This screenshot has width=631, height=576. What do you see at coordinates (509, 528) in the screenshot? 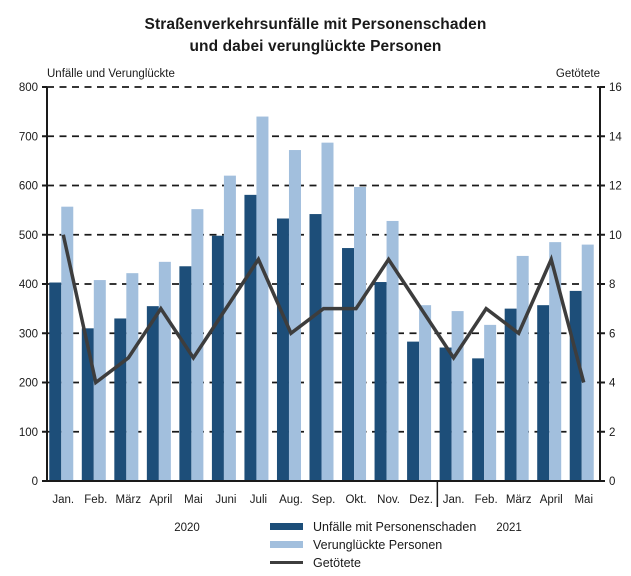
I see `year-label: 2021` at bounding box center [509, 528].